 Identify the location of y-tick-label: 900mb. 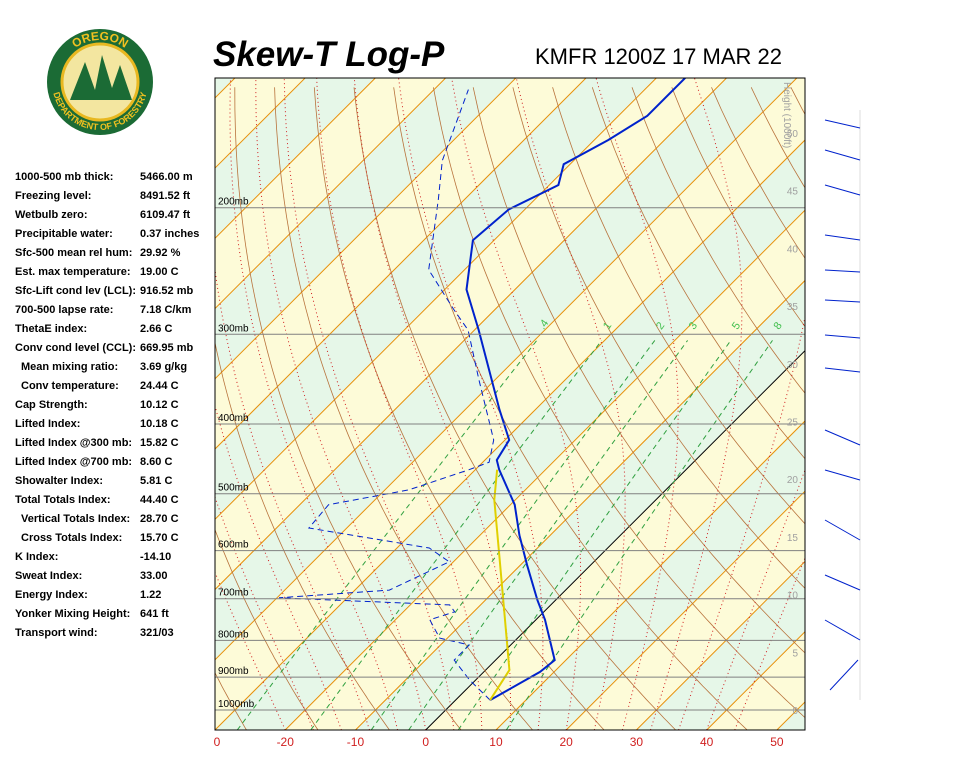
(233, 671).